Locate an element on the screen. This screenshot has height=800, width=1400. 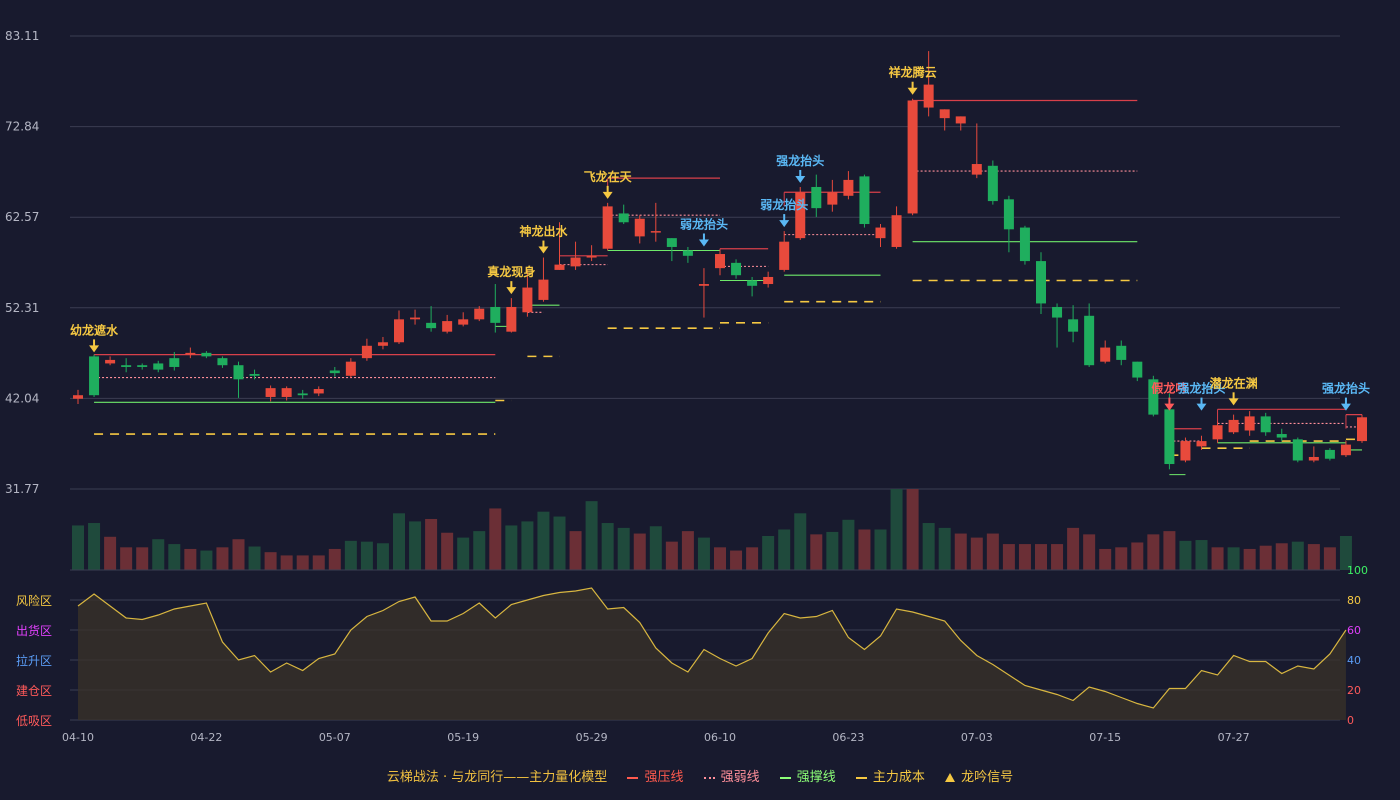
x-tick-label: 04-22 is located at coordinates (206, 737).